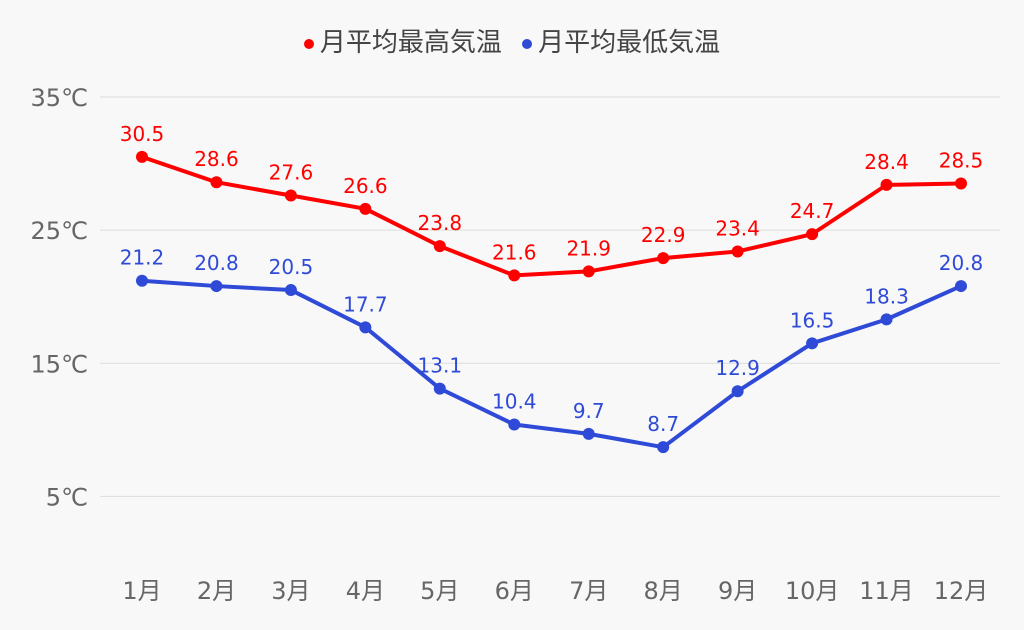 The width and height of the screenshot is (1024, 630). I want to click on data-label: 23.4, so click(737, 228).